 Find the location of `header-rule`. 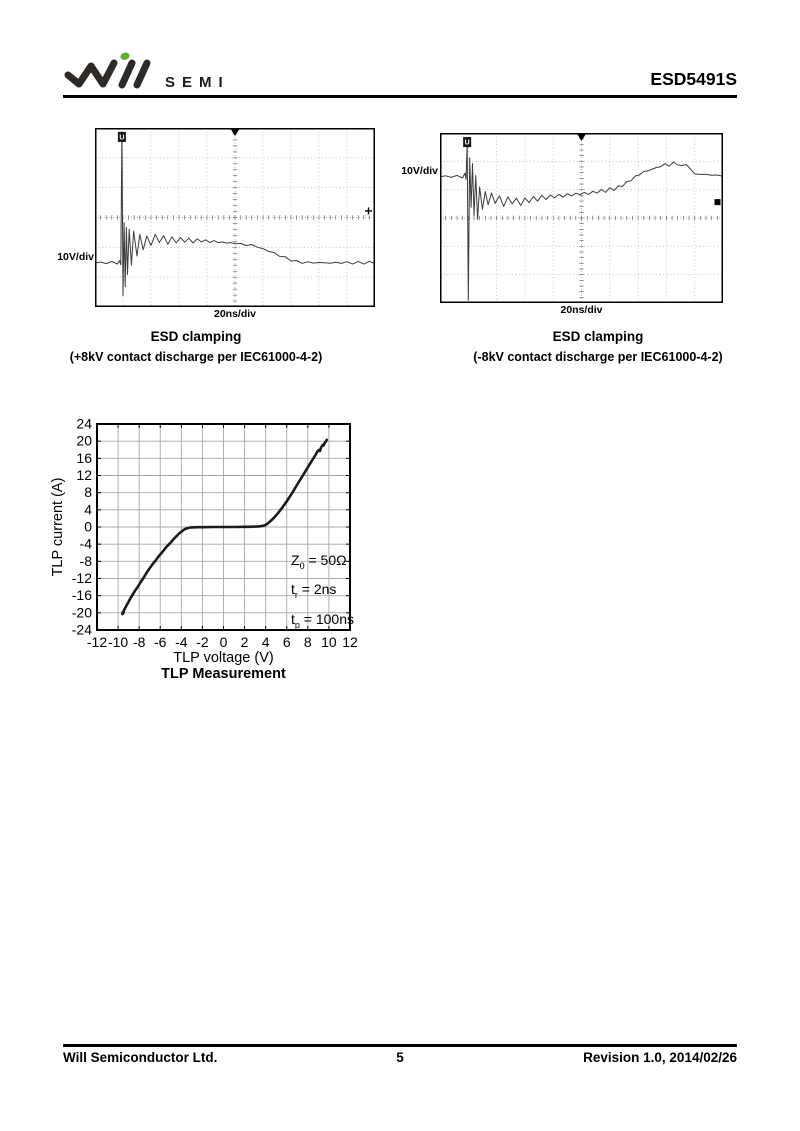

header-rule is located at coordinates (400, 96).